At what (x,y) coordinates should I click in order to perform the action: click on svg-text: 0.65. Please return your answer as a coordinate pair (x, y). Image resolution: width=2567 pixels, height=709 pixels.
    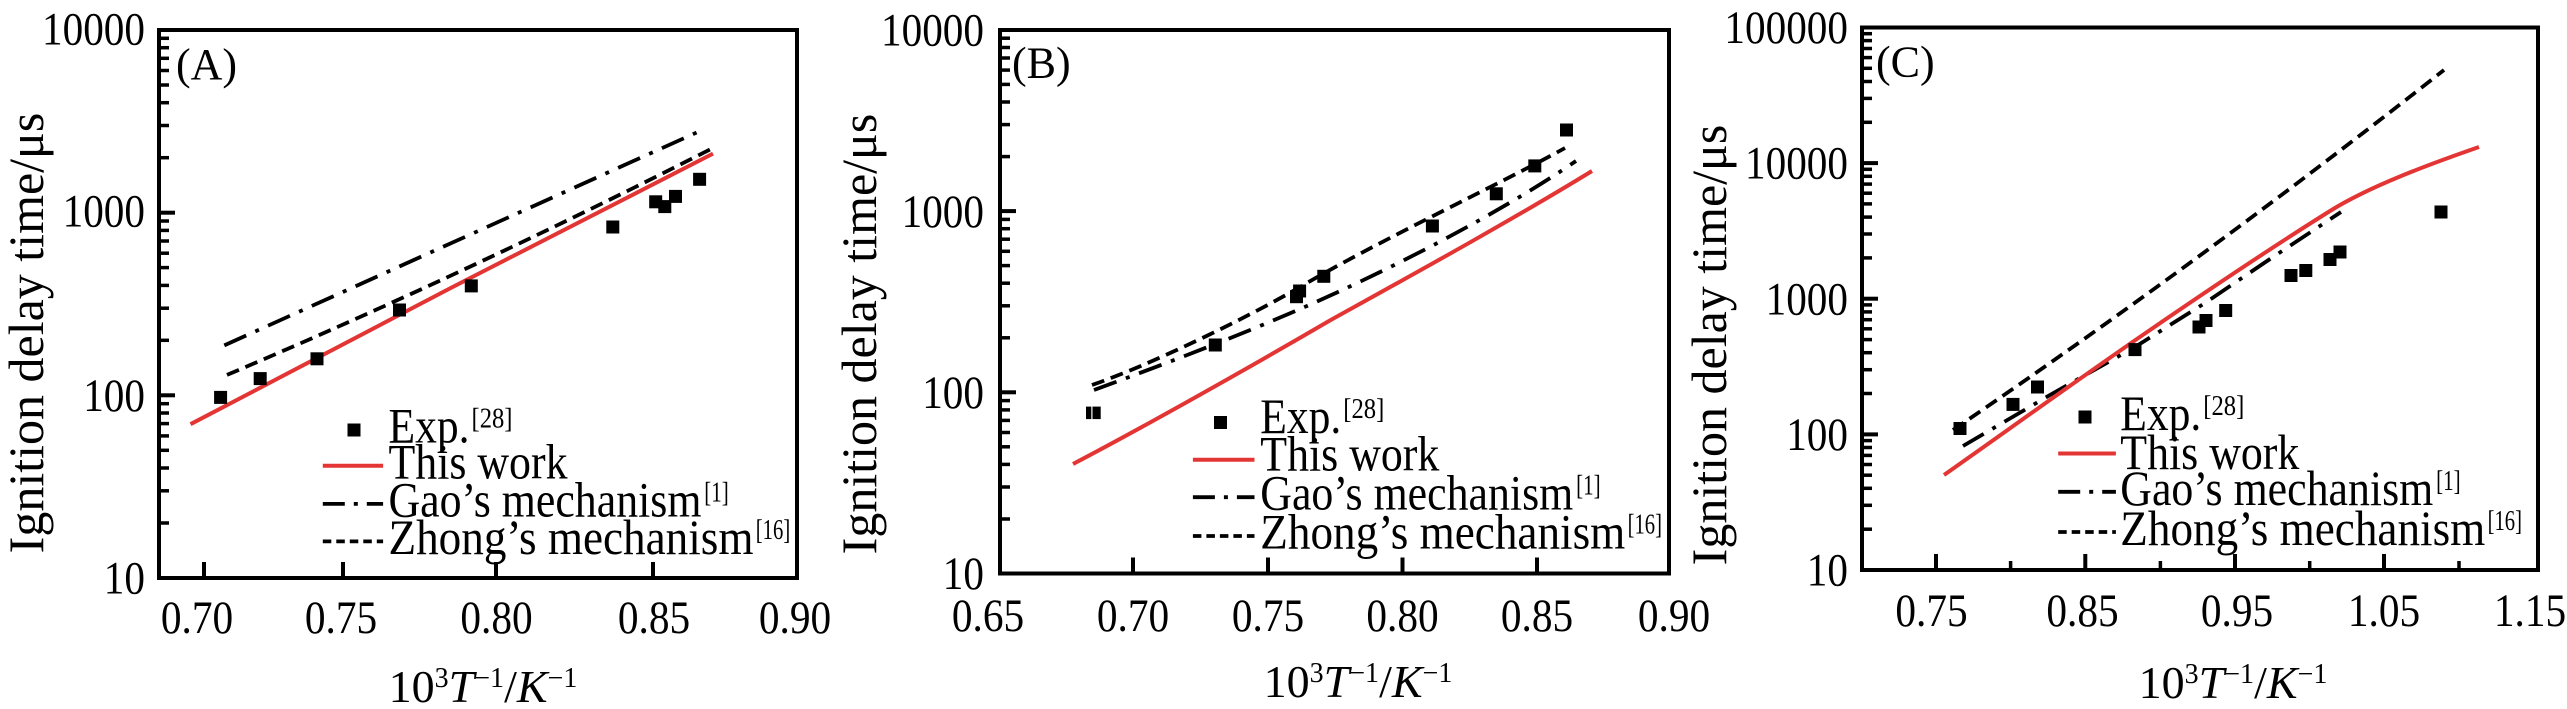
    Looking at the image, I should click on (988, 616).